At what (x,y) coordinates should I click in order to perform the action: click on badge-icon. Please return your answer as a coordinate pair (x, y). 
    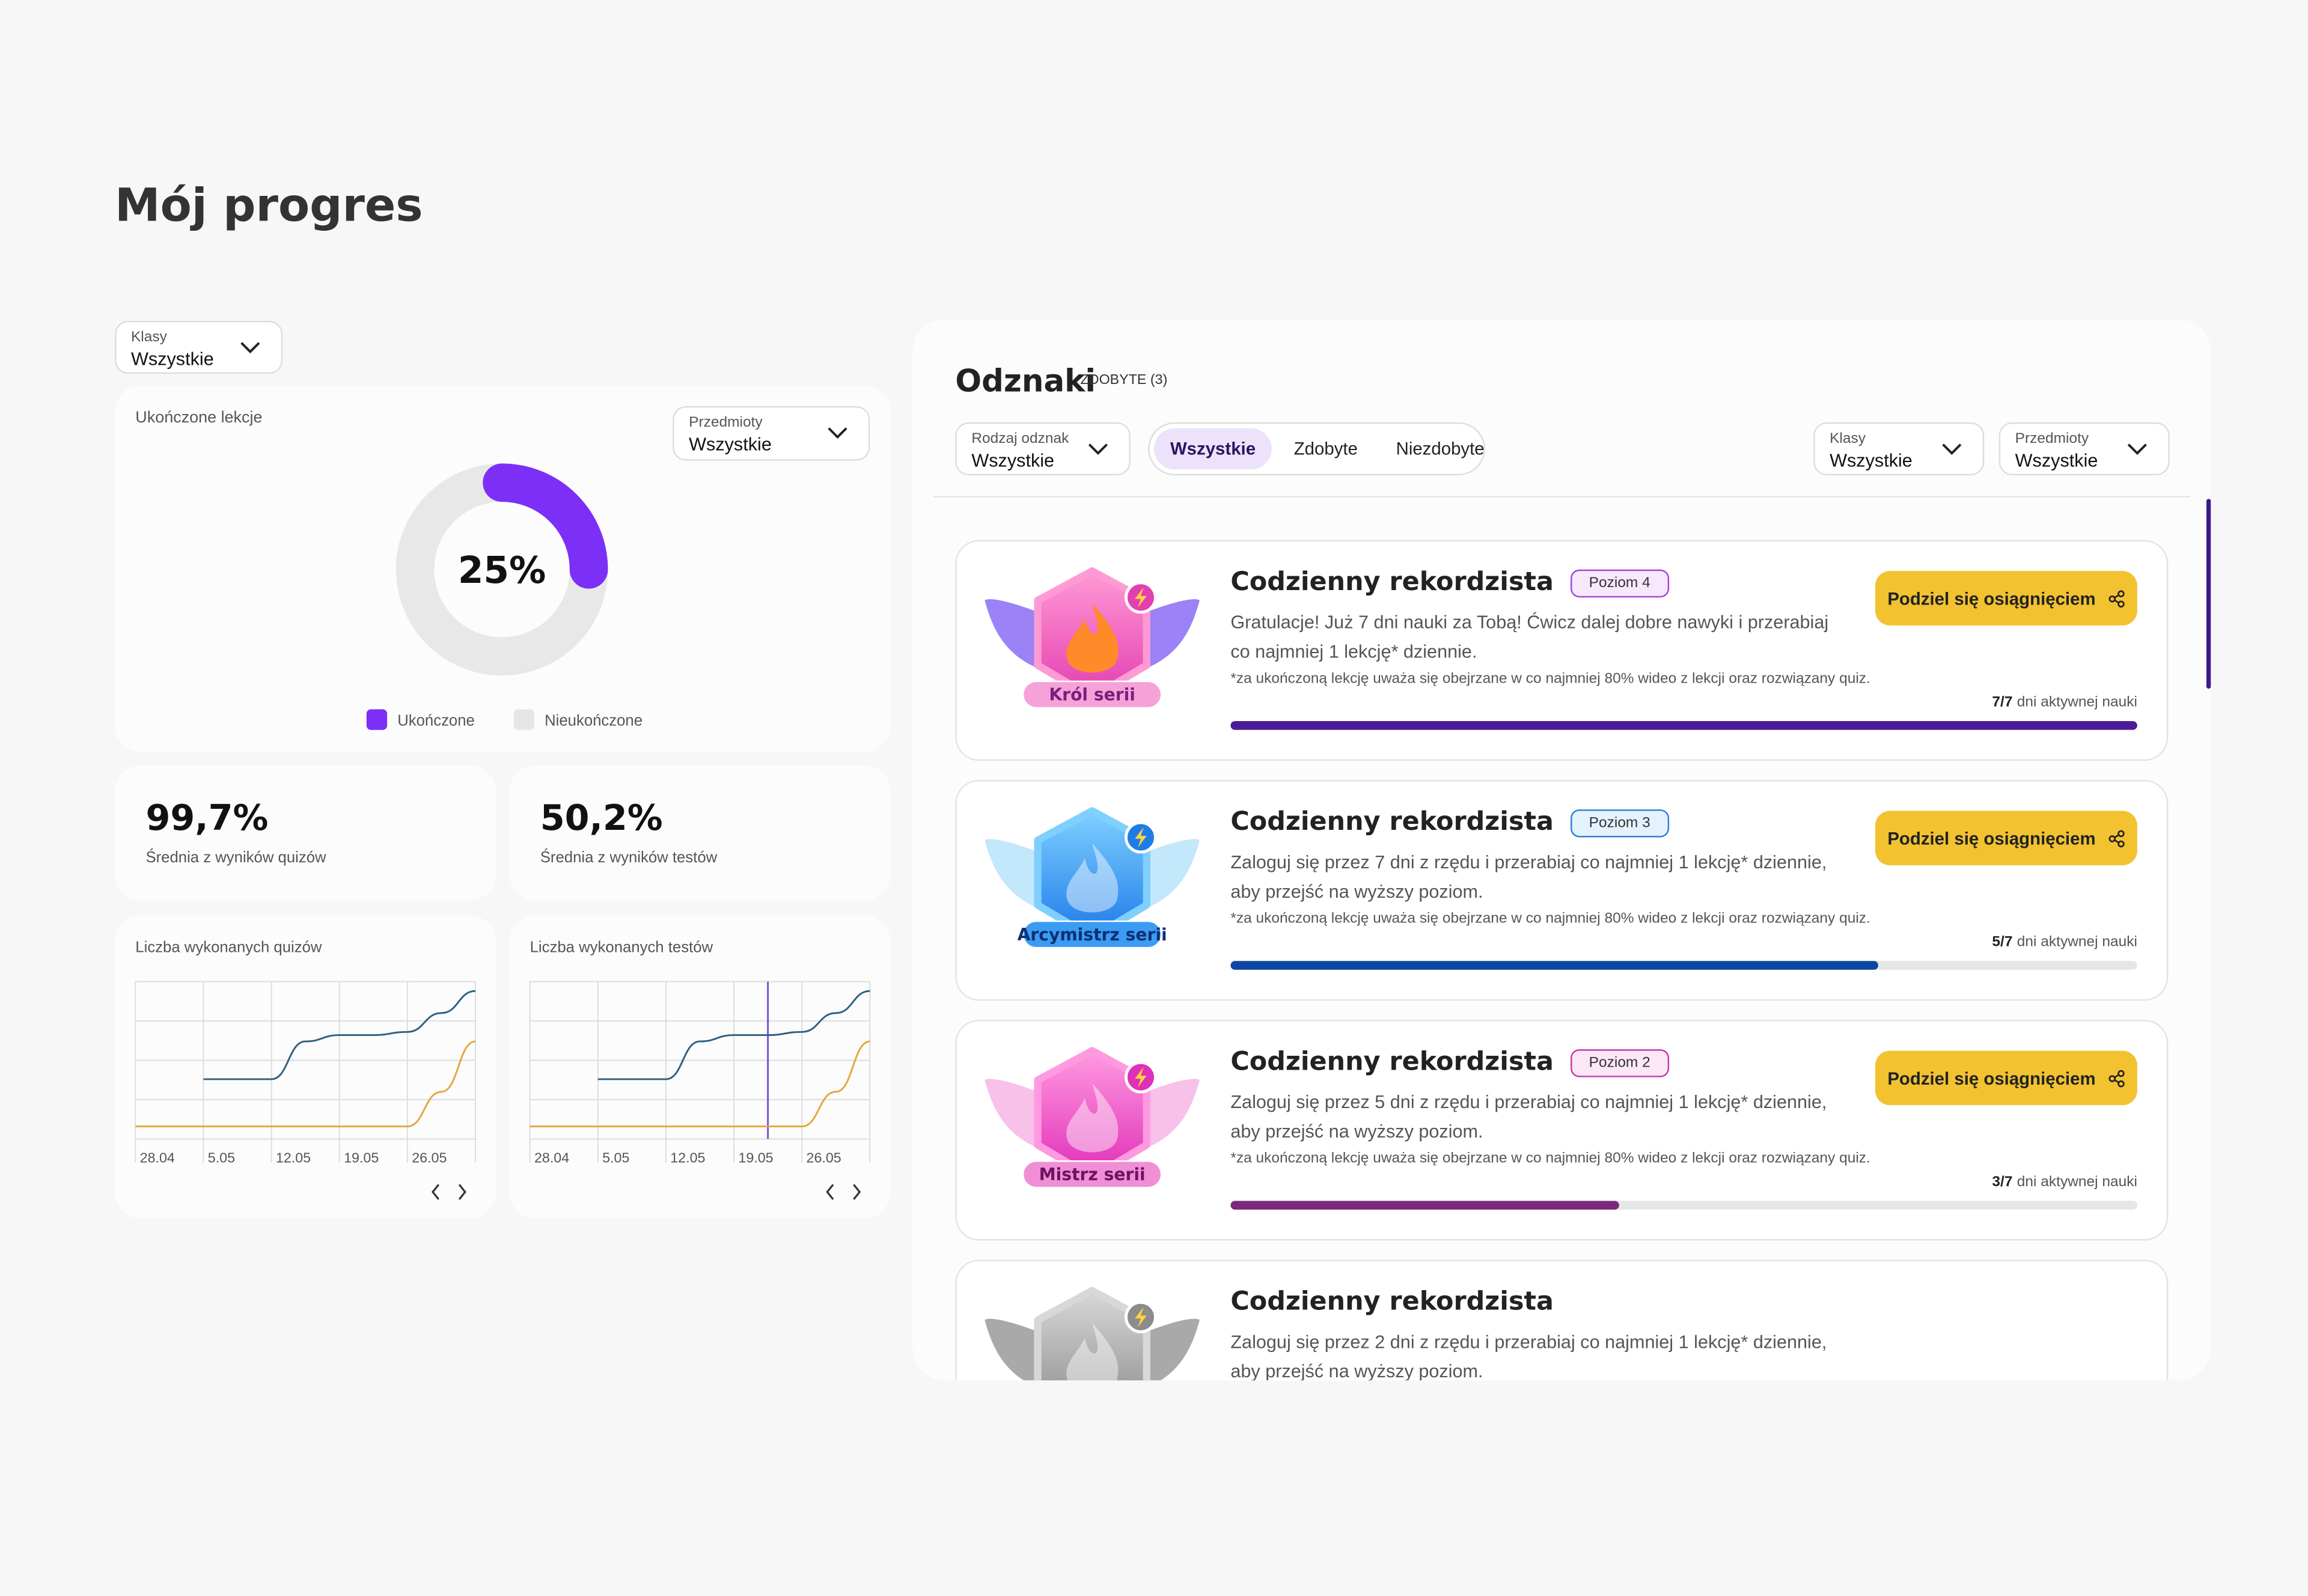
    Looking at the image, I should click on (1092, 1334).